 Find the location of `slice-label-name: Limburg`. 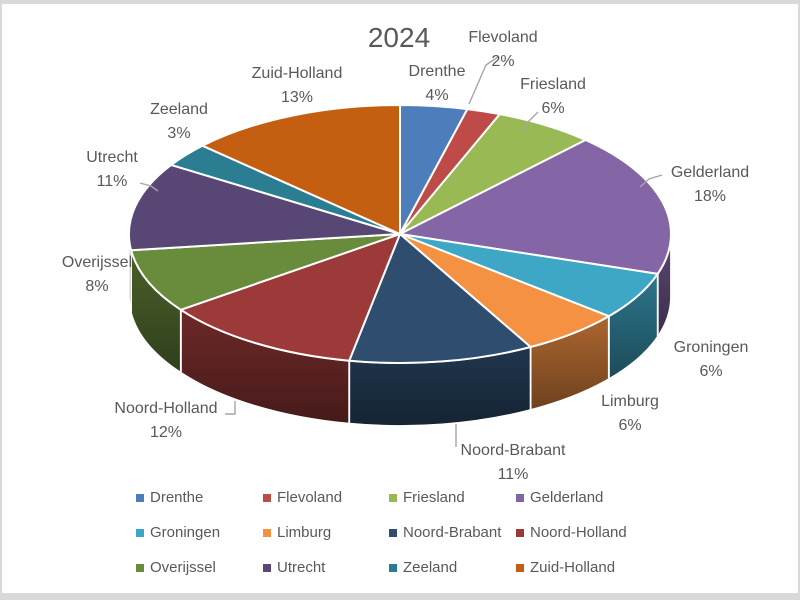

slice-label-name: Limburg is located at coordinates (630, 401).